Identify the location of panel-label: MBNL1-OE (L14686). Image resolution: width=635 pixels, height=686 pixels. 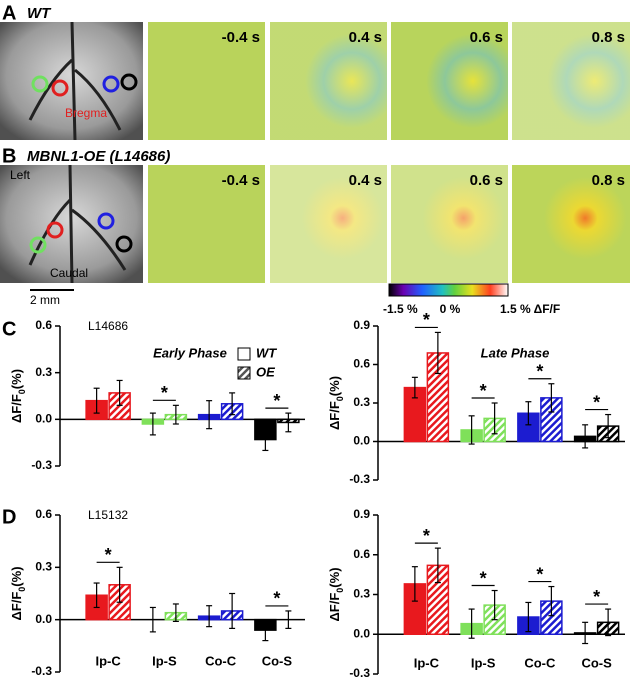
(98, 156).